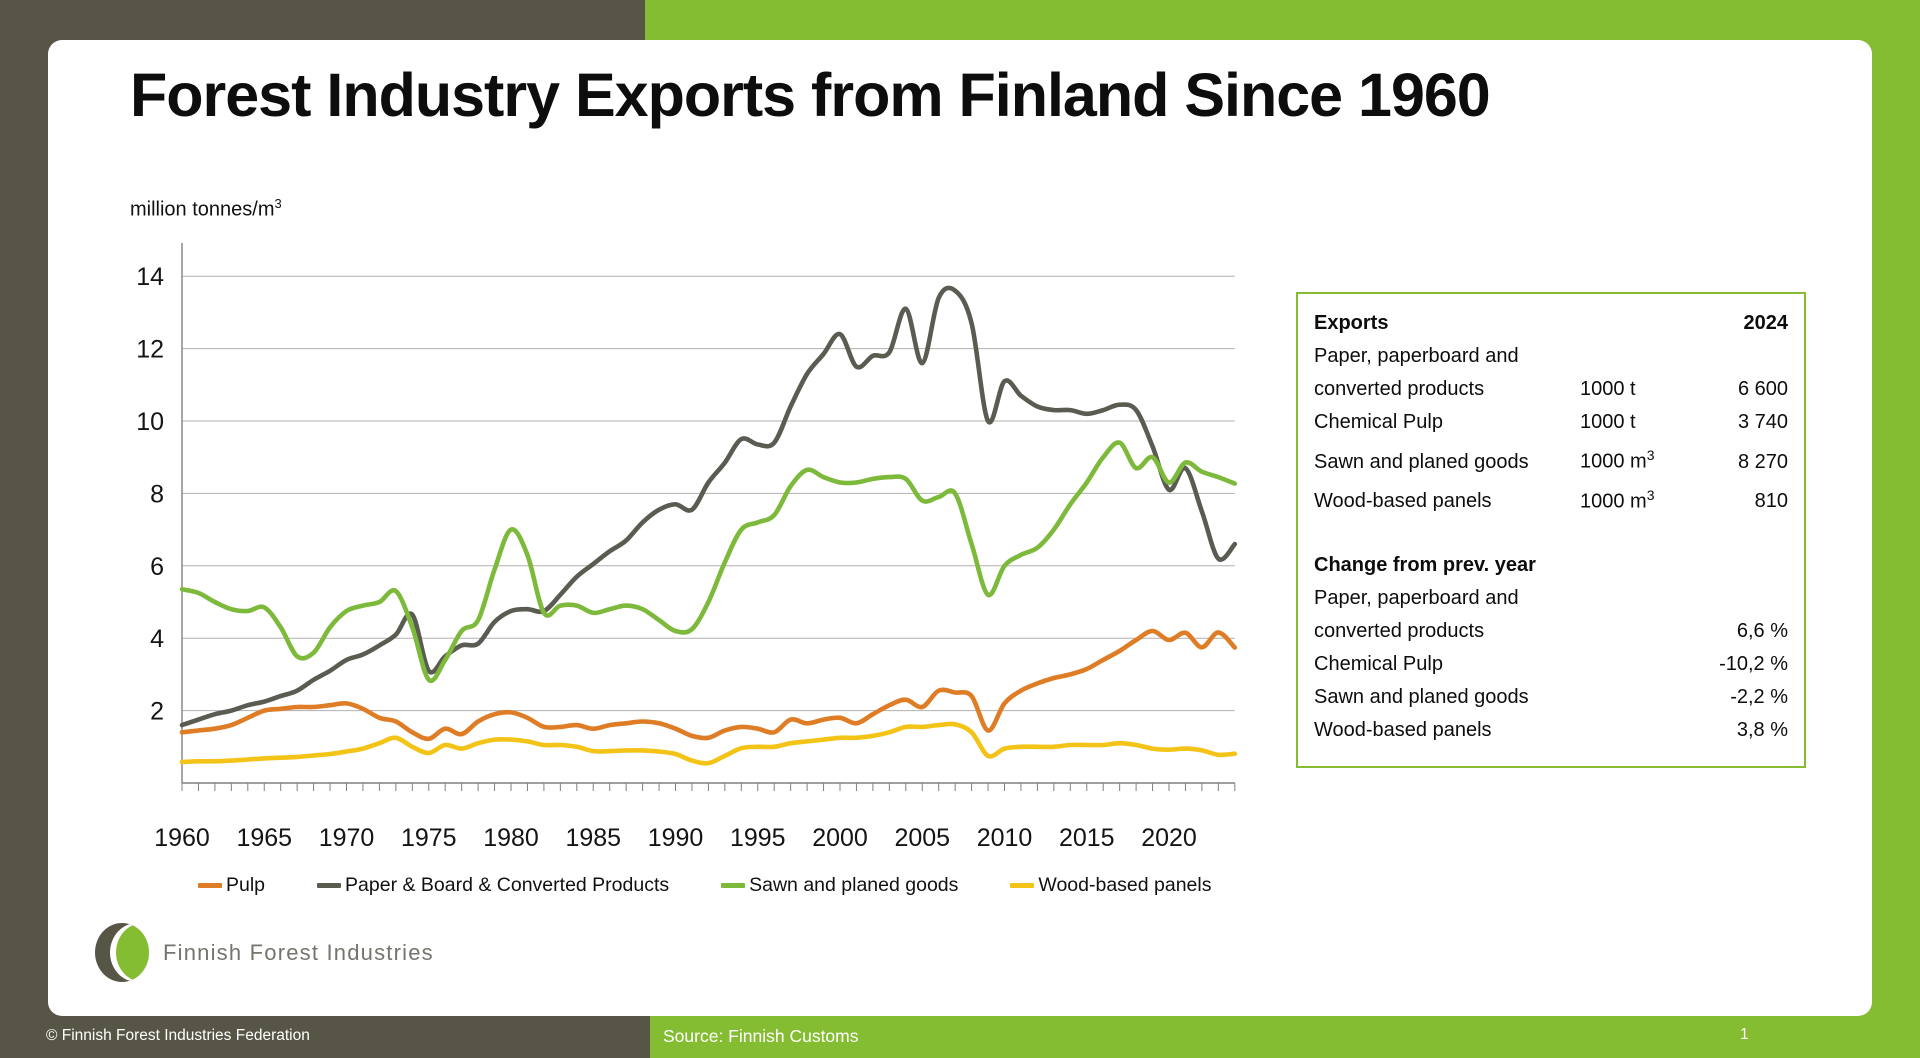  I want to click on table-header-year: 2024, so click(1766, 323).